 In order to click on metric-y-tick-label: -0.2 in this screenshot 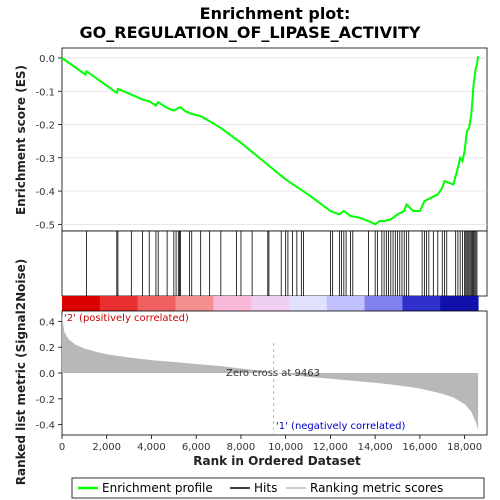, I will do `click(45, 400)`.